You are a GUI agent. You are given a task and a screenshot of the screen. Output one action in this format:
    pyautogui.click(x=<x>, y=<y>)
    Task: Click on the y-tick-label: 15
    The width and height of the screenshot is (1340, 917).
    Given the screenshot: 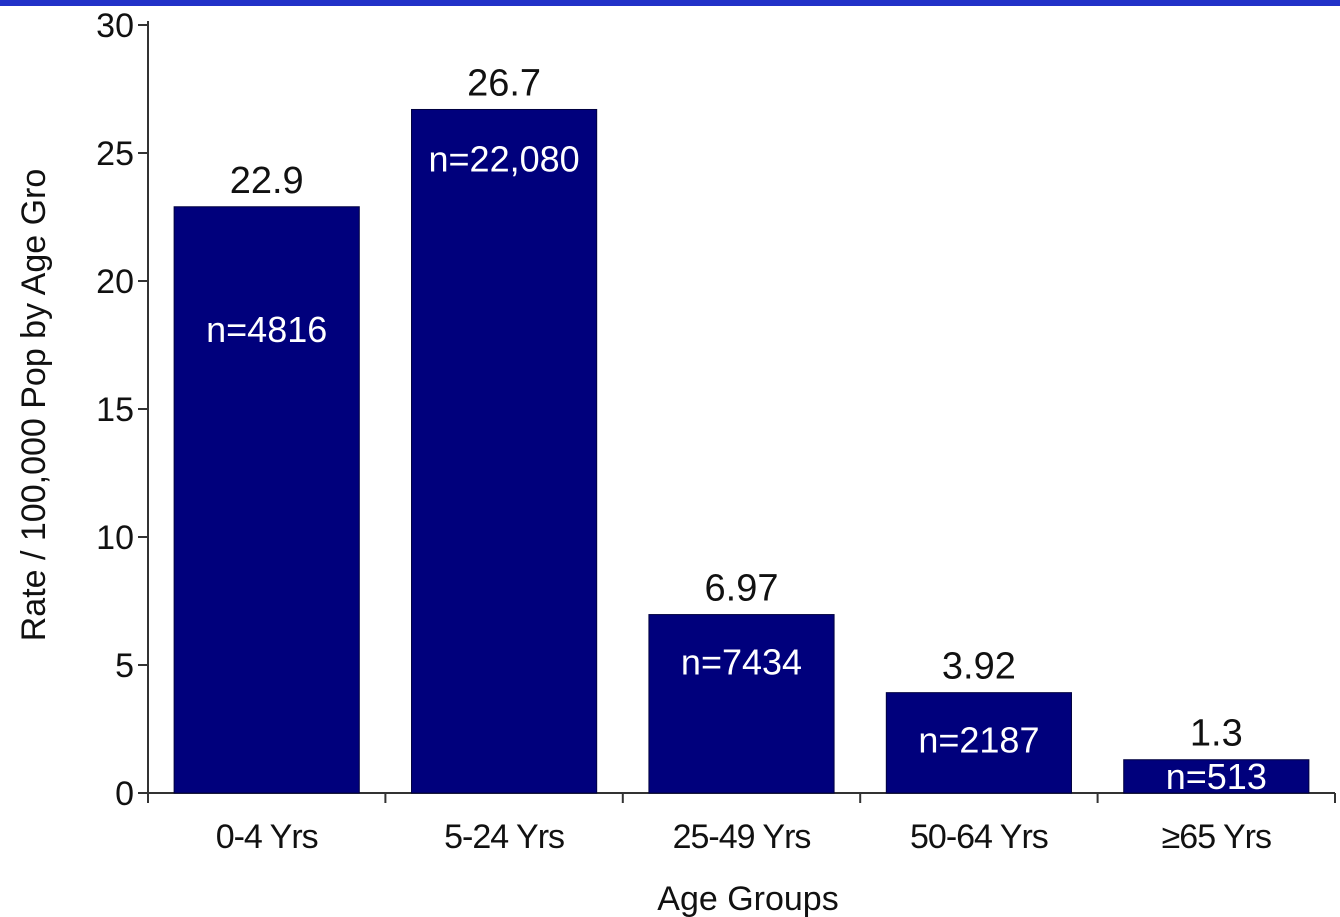 What is the action you would take?
    pyautogui.click(x=115, y=410)
    